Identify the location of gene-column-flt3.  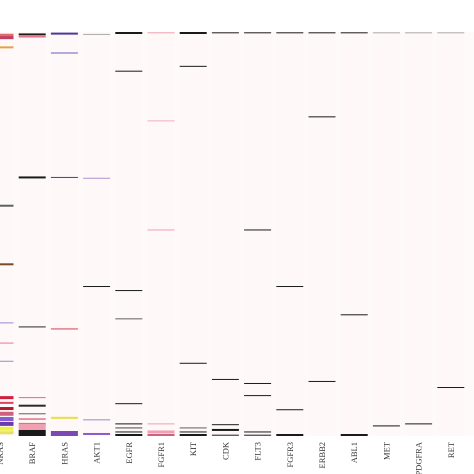
(258, 234).